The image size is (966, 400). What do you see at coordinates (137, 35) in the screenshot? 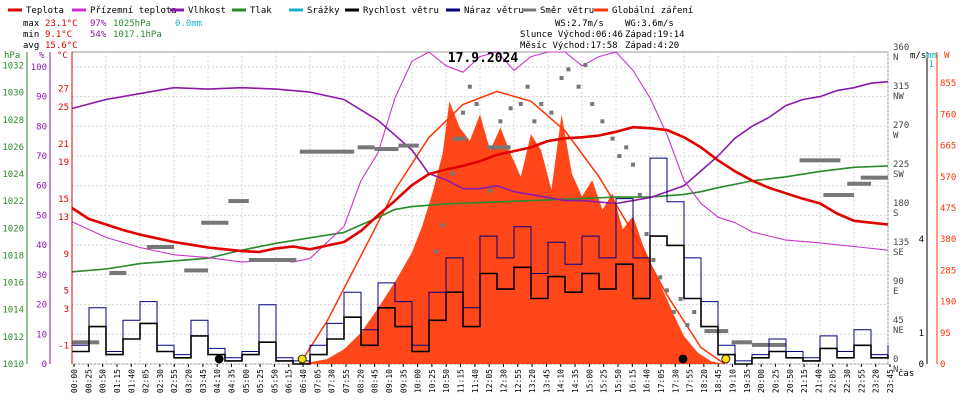
I see `stats-min-press: 1017.1hPa` at bounding box center [137, 35].